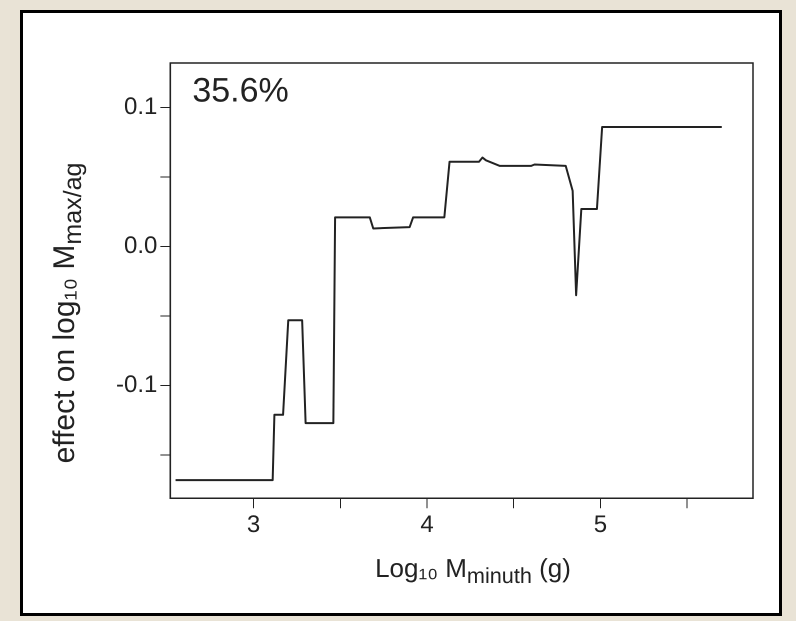  Describe the element at coordinates (427, 524) in the screenshot. I see `x-tick-label: 4` at that location.